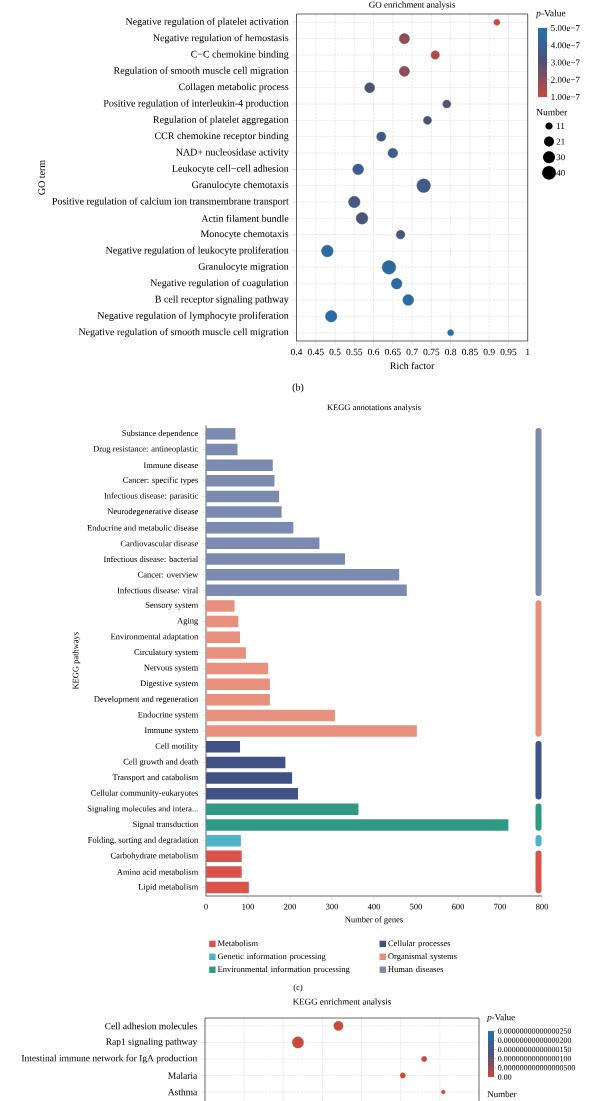 The width and height of the screenshot is (598, 1101). Describe the element at coordinates (230, 169) in the screenshot. I see `y-tick-label: Leukocyte cell−cell adhesion` at that location.